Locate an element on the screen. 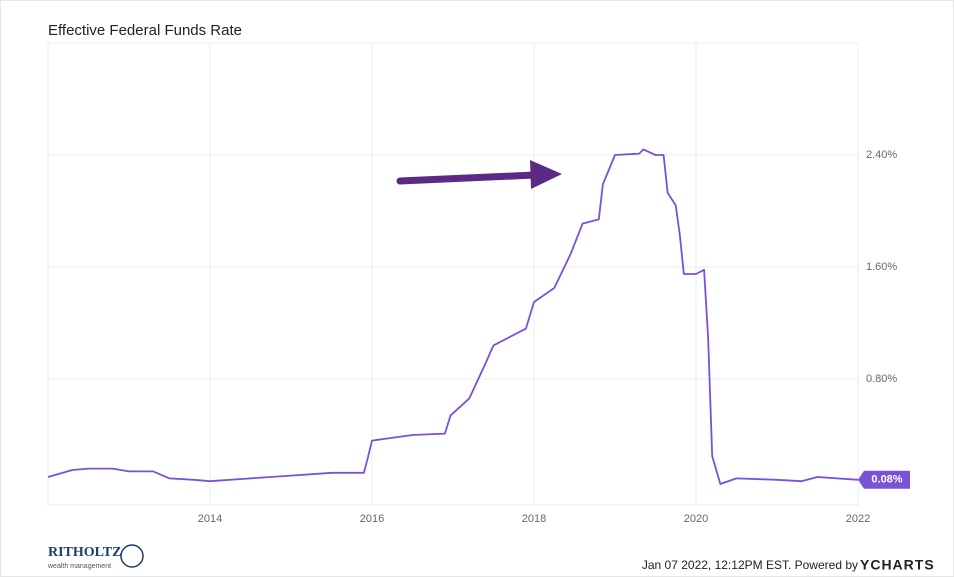 This screenshot has height=577, width=954. value-label-box is located at coordinates (884, 479).